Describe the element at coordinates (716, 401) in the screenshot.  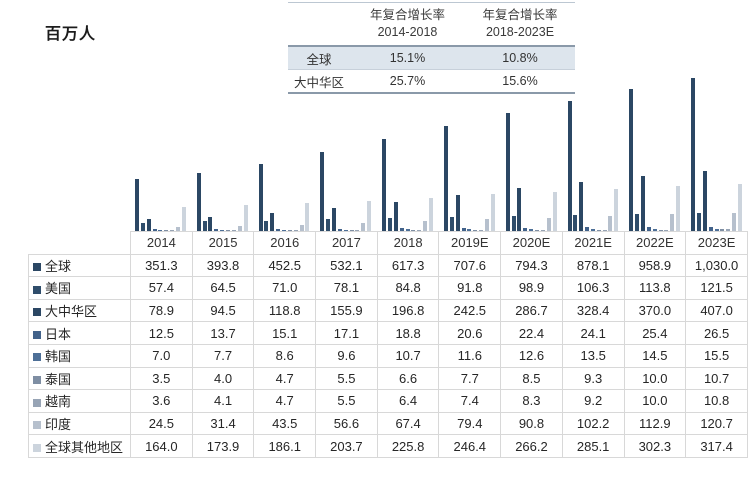
I see `table-cell: 10.8` at that location.